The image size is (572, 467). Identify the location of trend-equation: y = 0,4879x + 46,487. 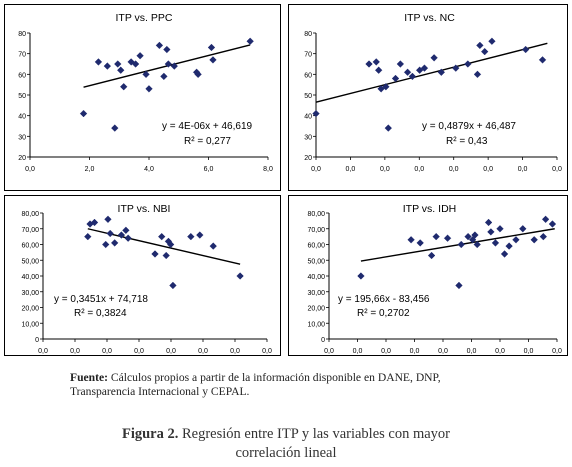
(469, 126).